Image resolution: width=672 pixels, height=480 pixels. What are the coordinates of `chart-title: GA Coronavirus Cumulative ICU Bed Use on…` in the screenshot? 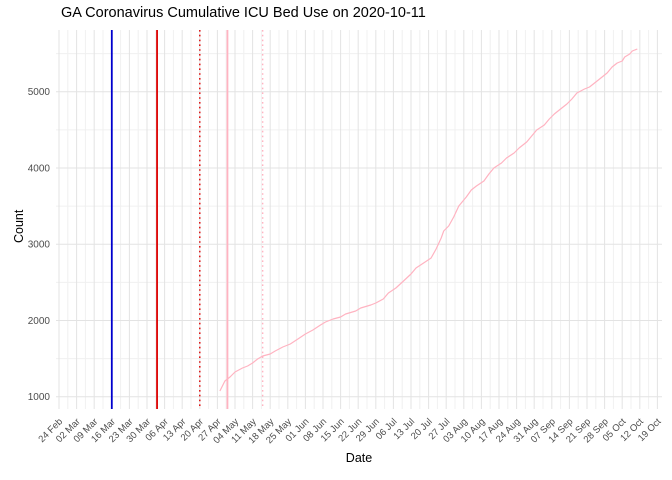 It's located at (243, 13).